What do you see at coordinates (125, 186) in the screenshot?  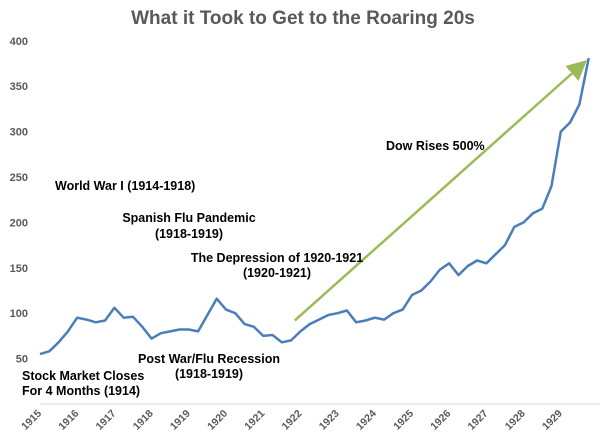 I see `annotation-wwi: World War I (1914-1918)` at bounding box center [125, 186].